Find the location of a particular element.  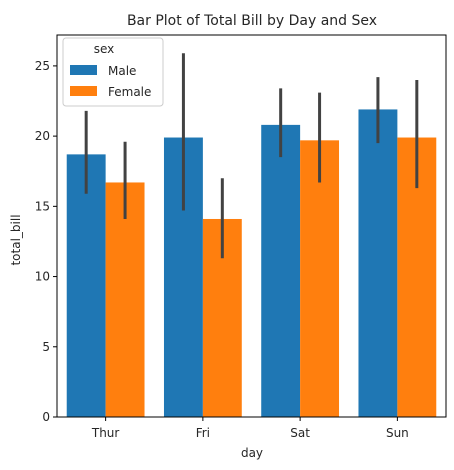

legend-swatch-female is located at coordinates (83, 91).